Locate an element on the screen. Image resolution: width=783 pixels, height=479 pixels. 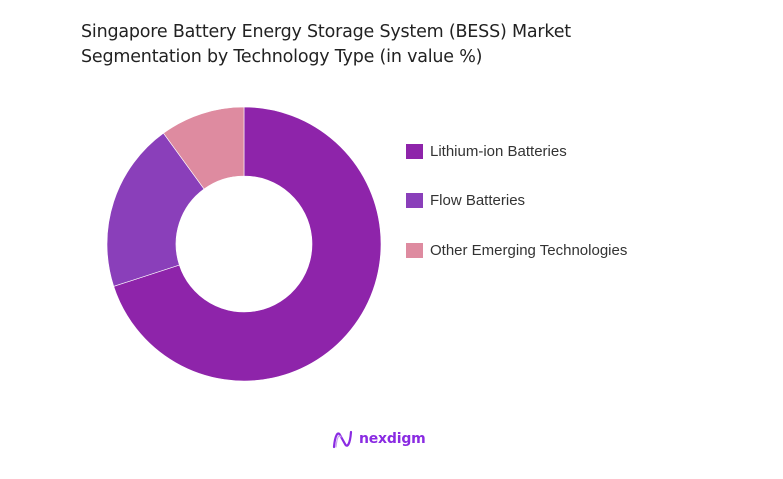
legend-label: Other Emerging Technologies is located at coordinates (529, 250).